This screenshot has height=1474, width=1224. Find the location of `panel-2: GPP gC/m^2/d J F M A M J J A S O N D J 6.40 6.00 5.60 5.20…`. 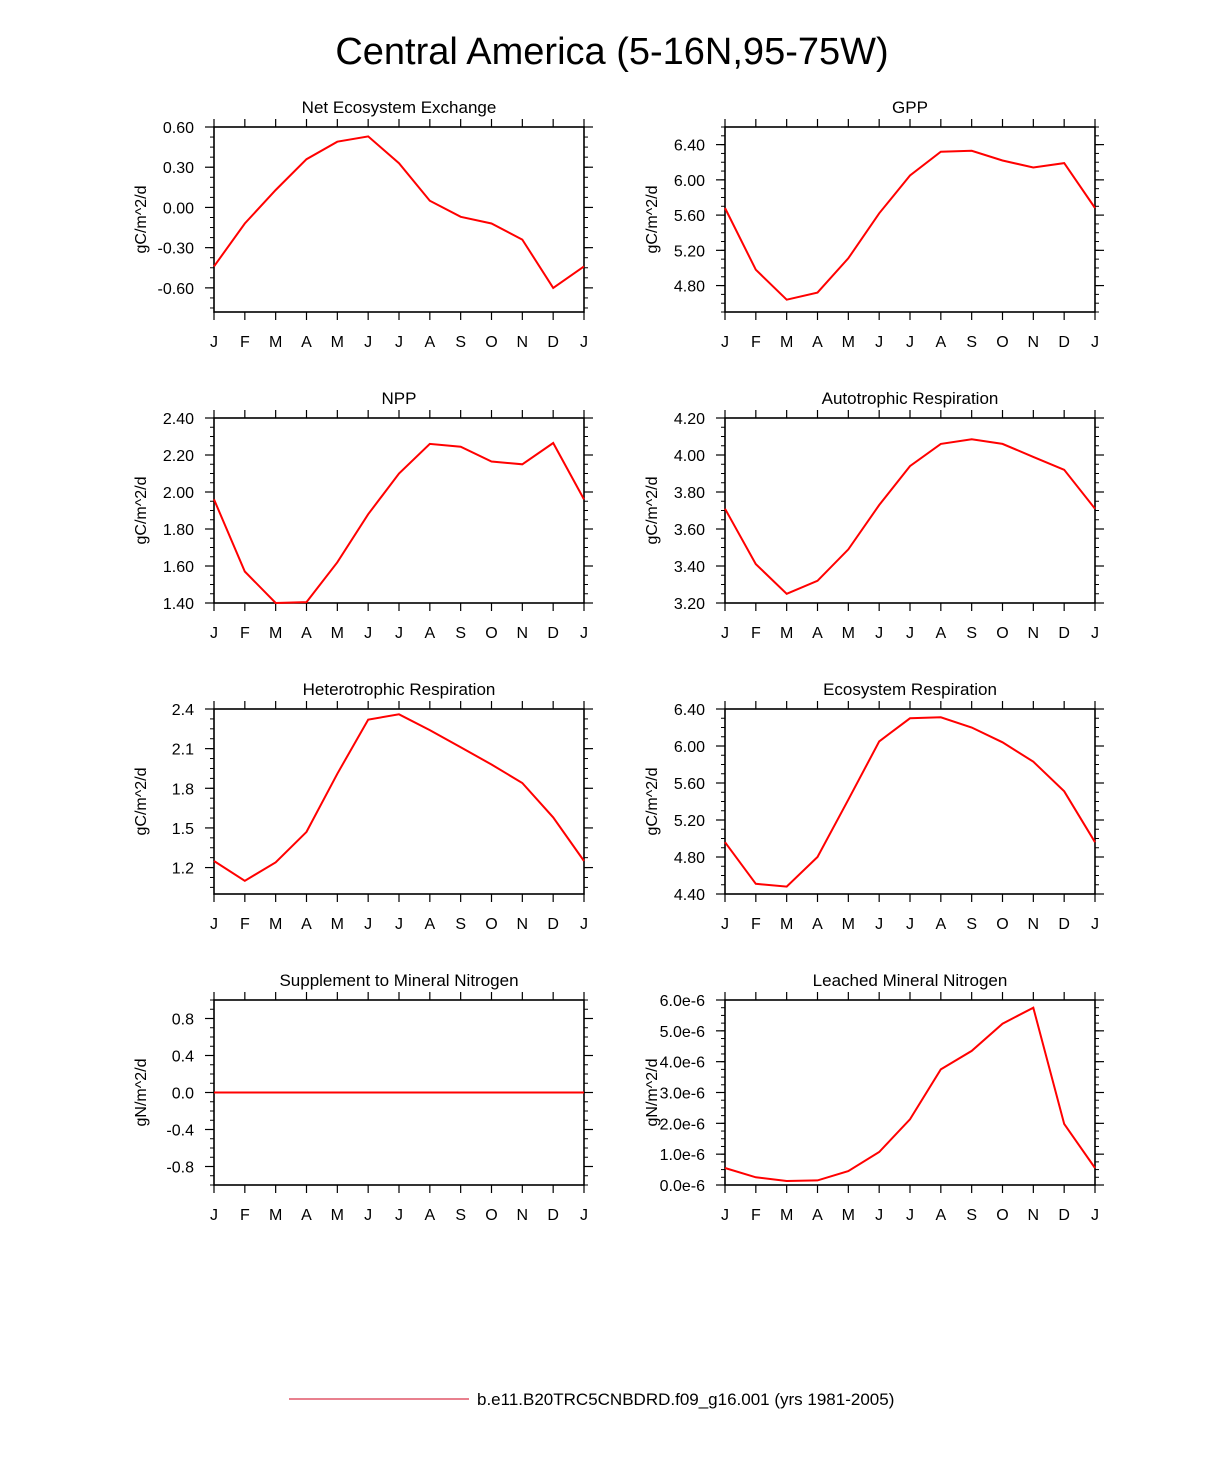

panel-2: GPP gC/m^2/d J F M A M J J A S O N D J 6.40 6.00 5.60 5.20… is located at coordinates (874, 224).